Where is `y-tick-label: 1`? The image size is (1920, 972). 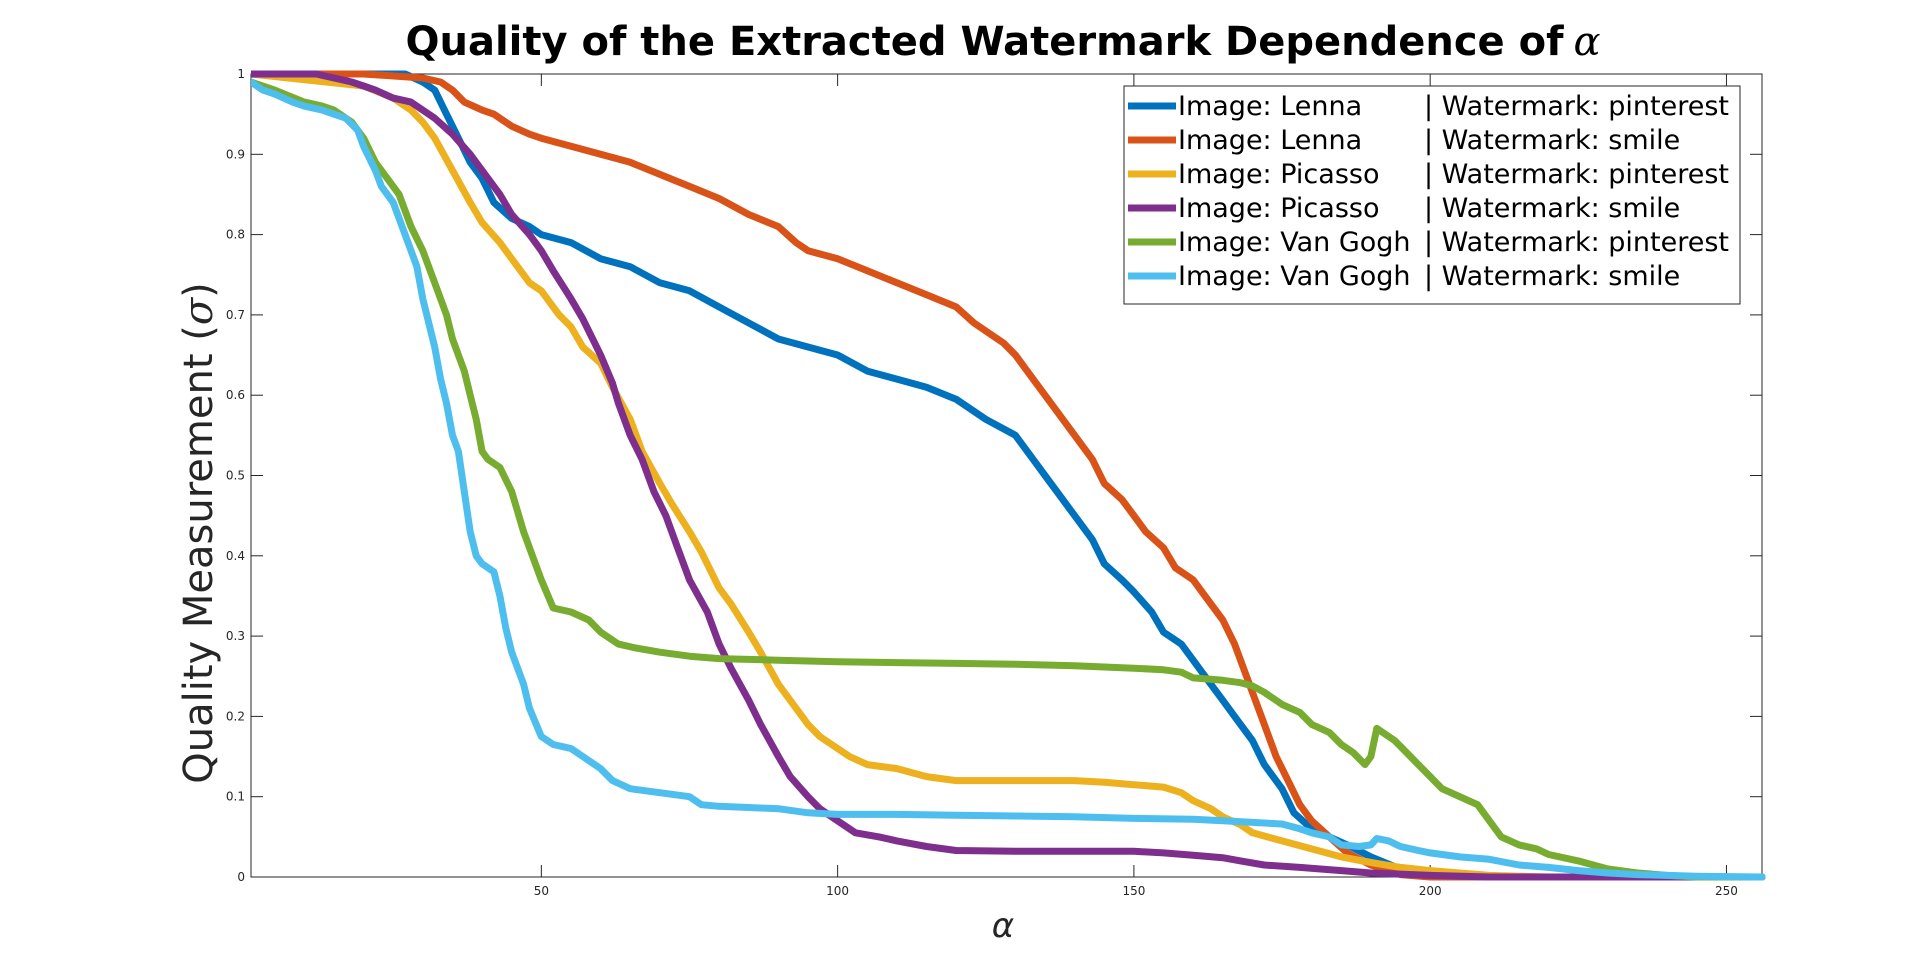
y-tick-label: 1 is located at coordinates (241, 74).